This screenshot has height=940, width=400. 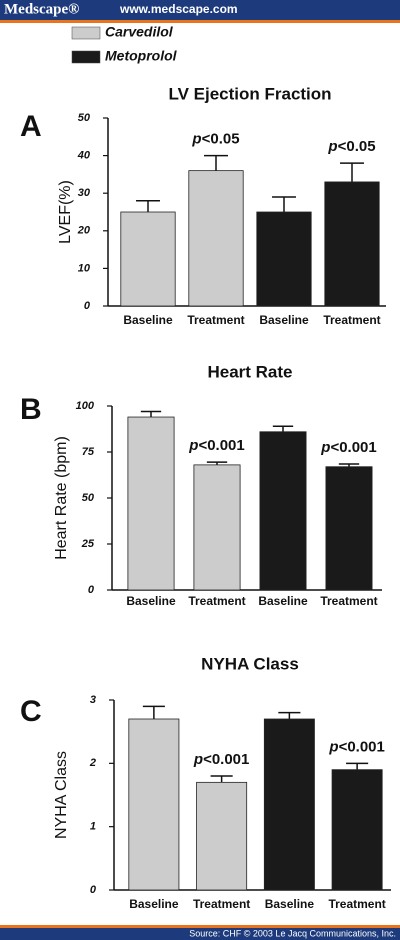 What do you see at coordinates (84, 156) in the screenshot?
I see `y-tick-label: 40` at bounding box center [84, 156].